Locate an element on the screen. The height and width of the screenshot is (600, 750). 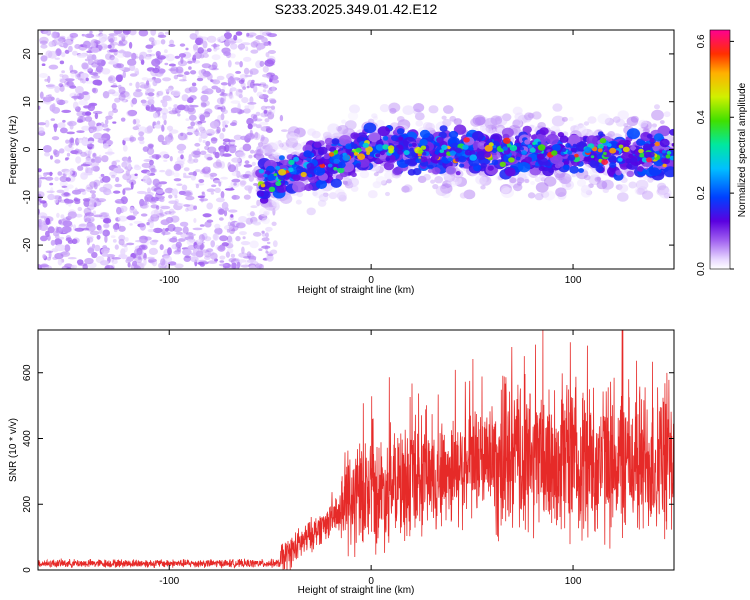
colorbar-label: Normalized spectral amplitude is located at coordinates (742, 149).